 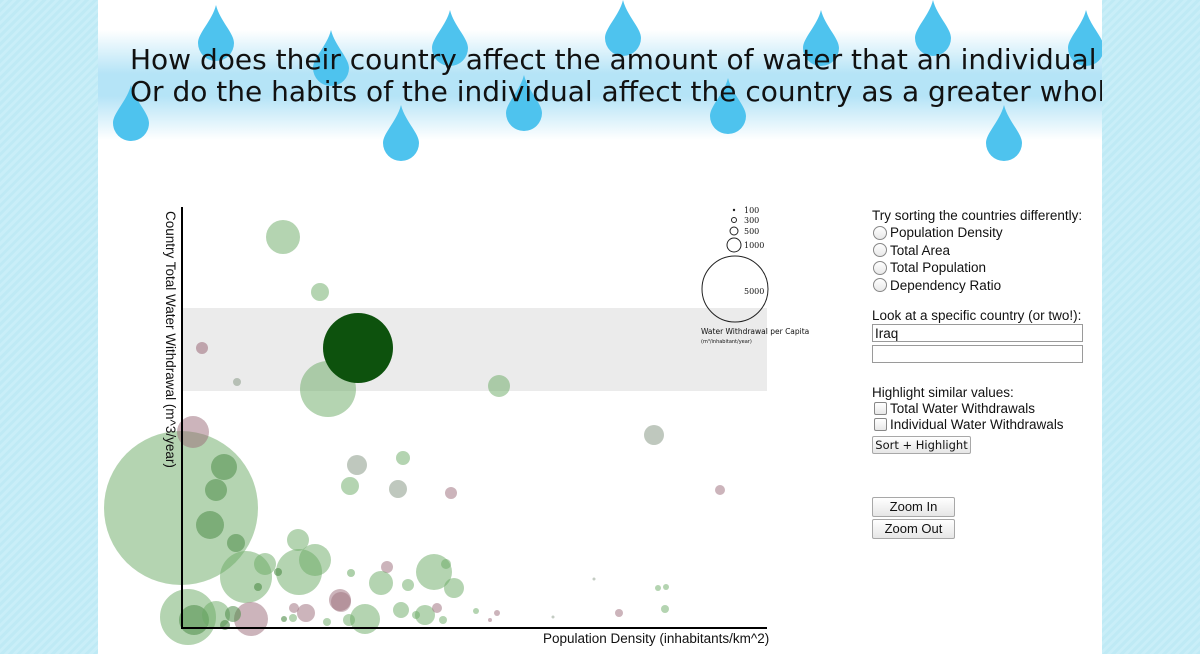 I want to click on size-legend-subtitle: (m³/inhabitant/year), so click(x=726, y=342).